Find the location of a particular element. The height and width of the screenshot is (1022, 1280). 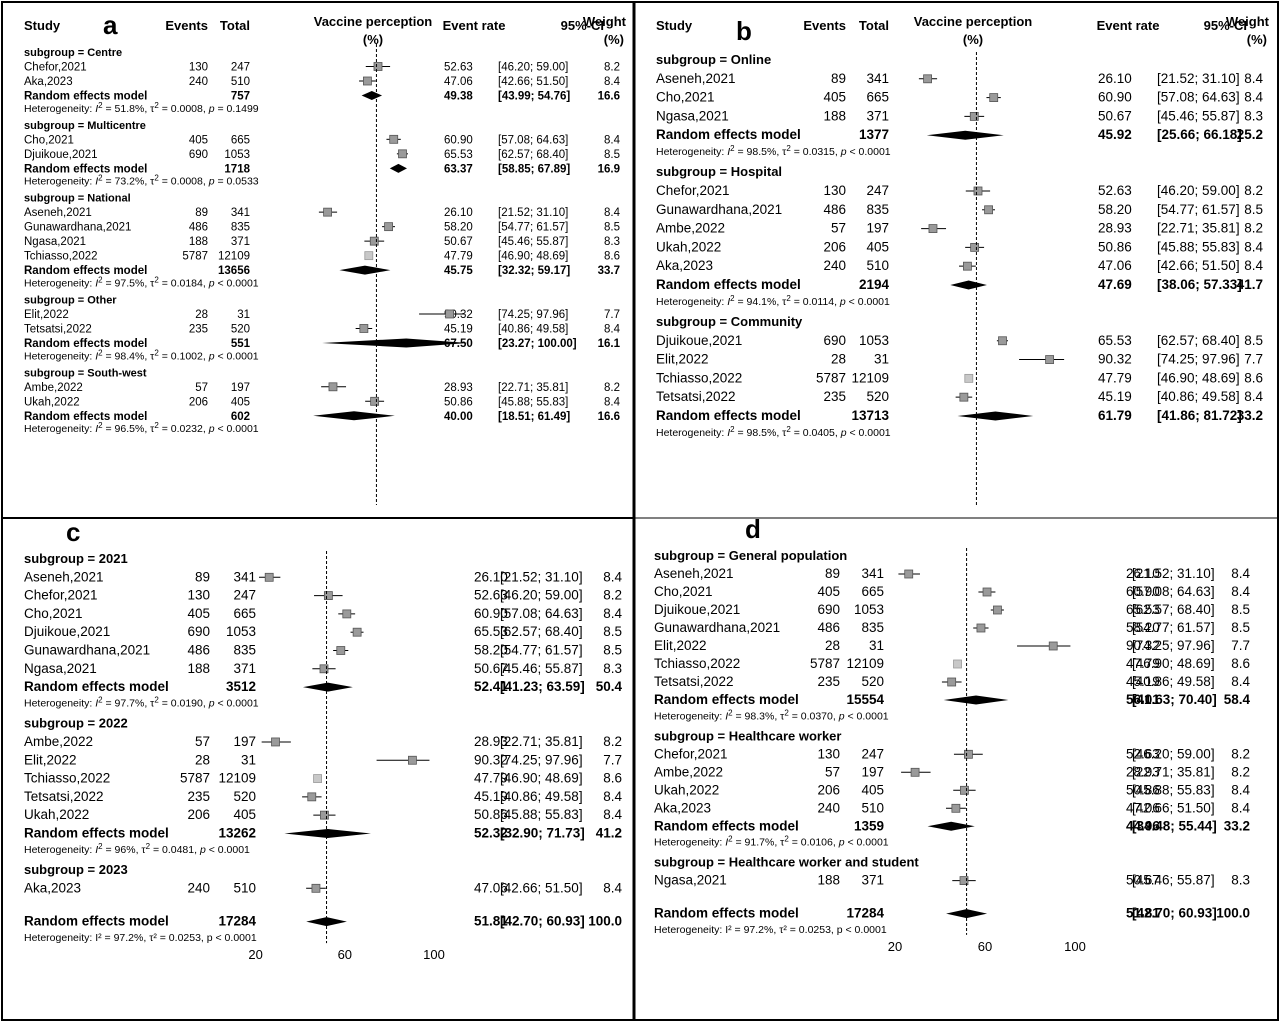

study-row: Aka,2023 240 510 47.06 [42.66; 51.50] 8.4 is located at coordinates (959, 265).